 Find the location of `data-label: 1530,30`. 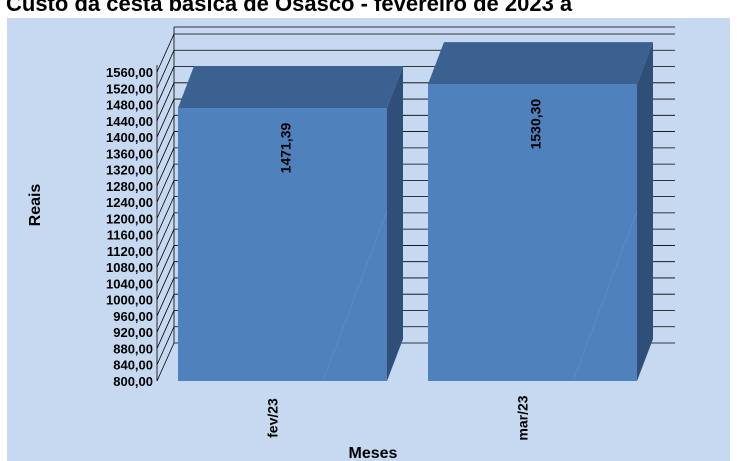

data-label: 1530,30 is located at coordinates (536, 124).